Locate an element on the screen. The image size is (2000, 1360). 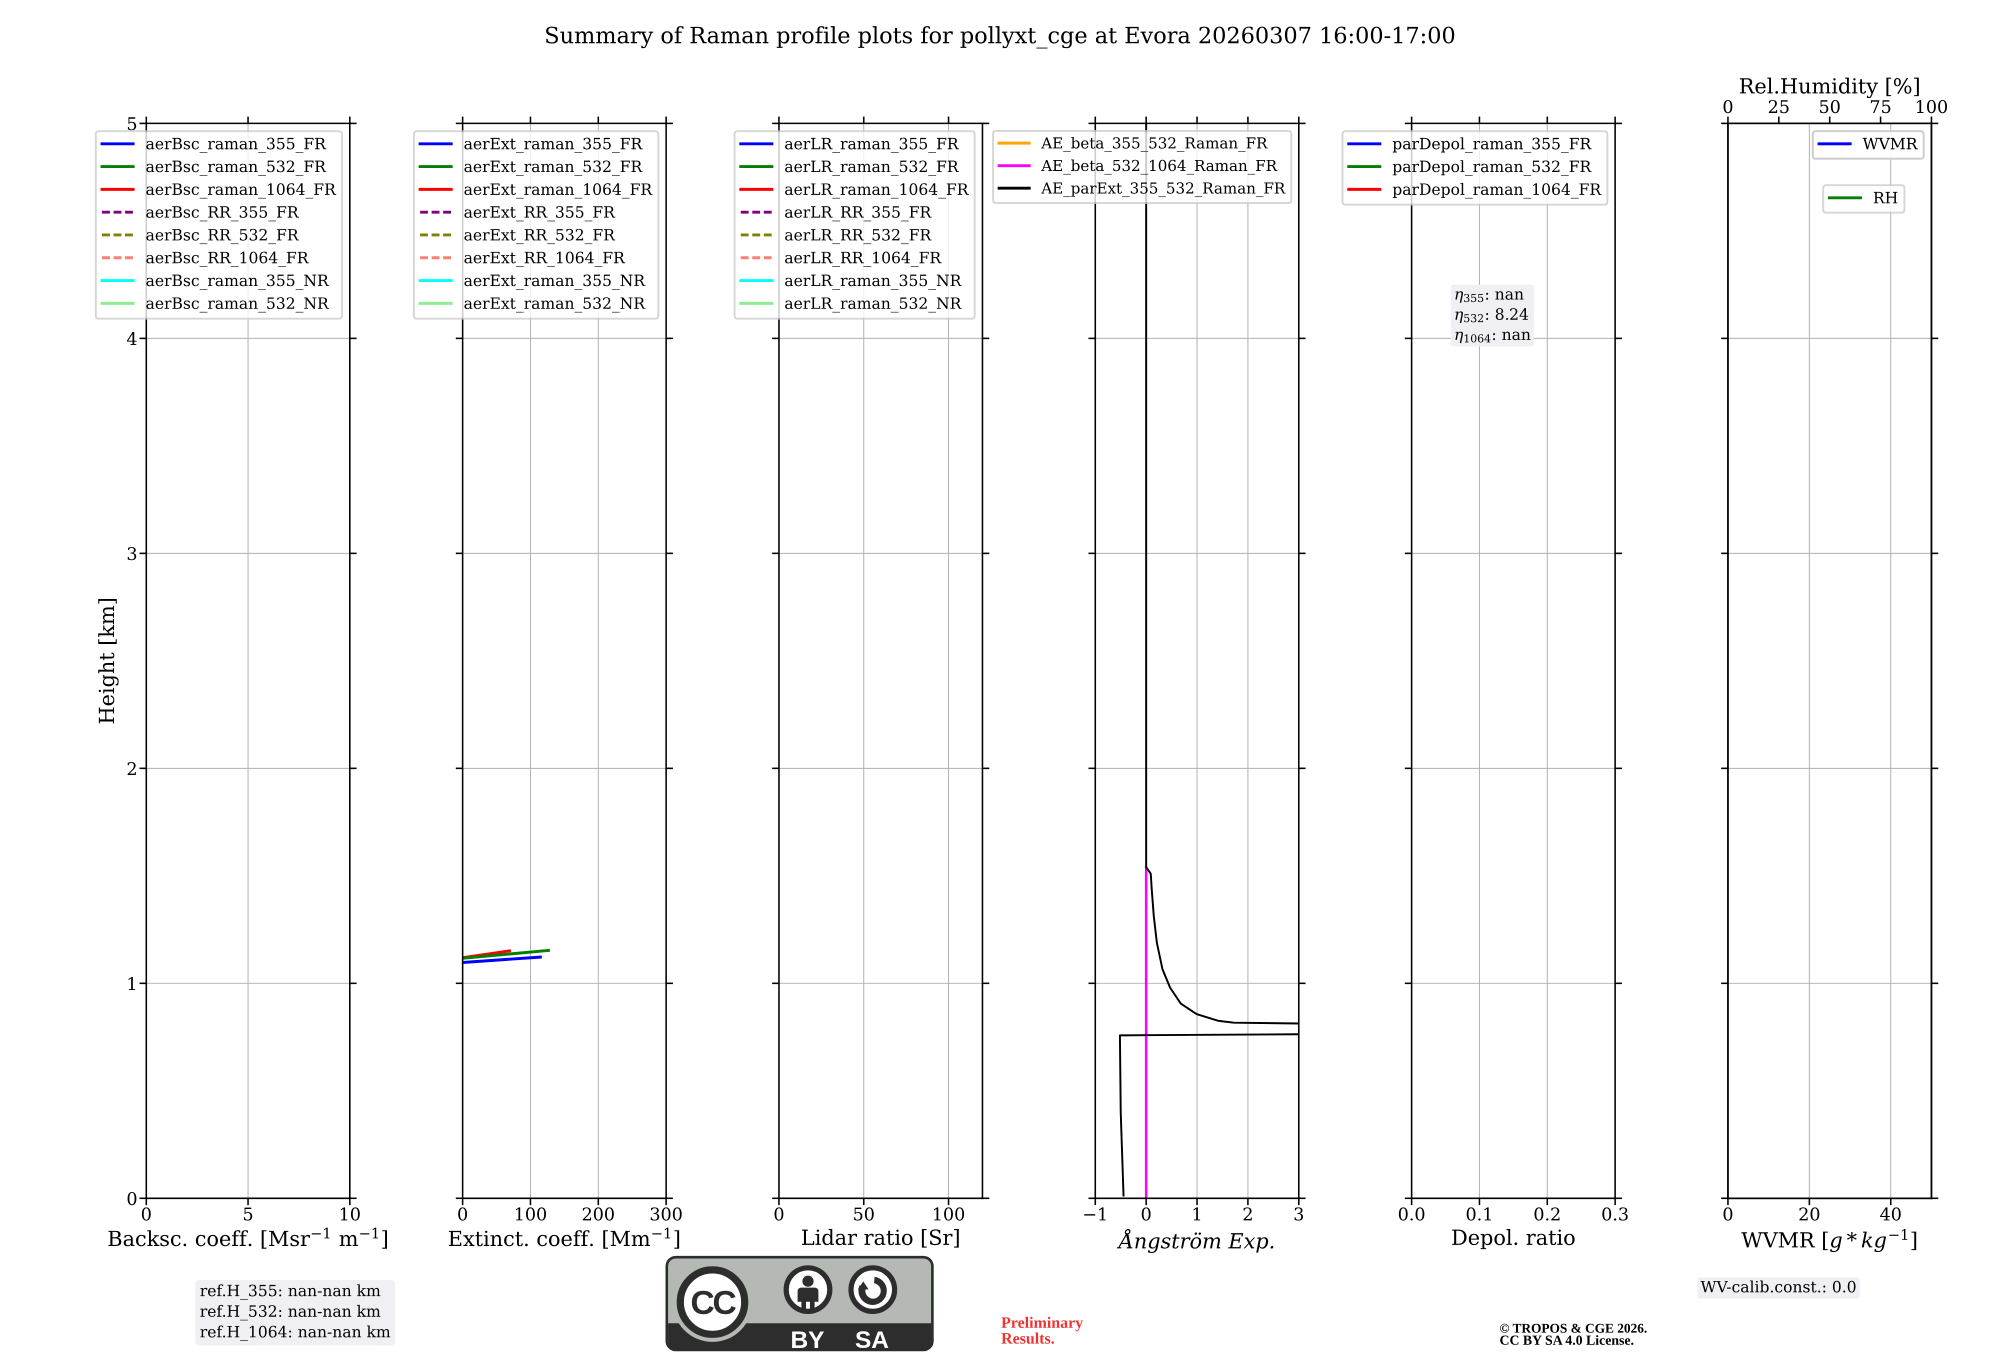
svg-text: BY is located at coordinates (807, 1340).